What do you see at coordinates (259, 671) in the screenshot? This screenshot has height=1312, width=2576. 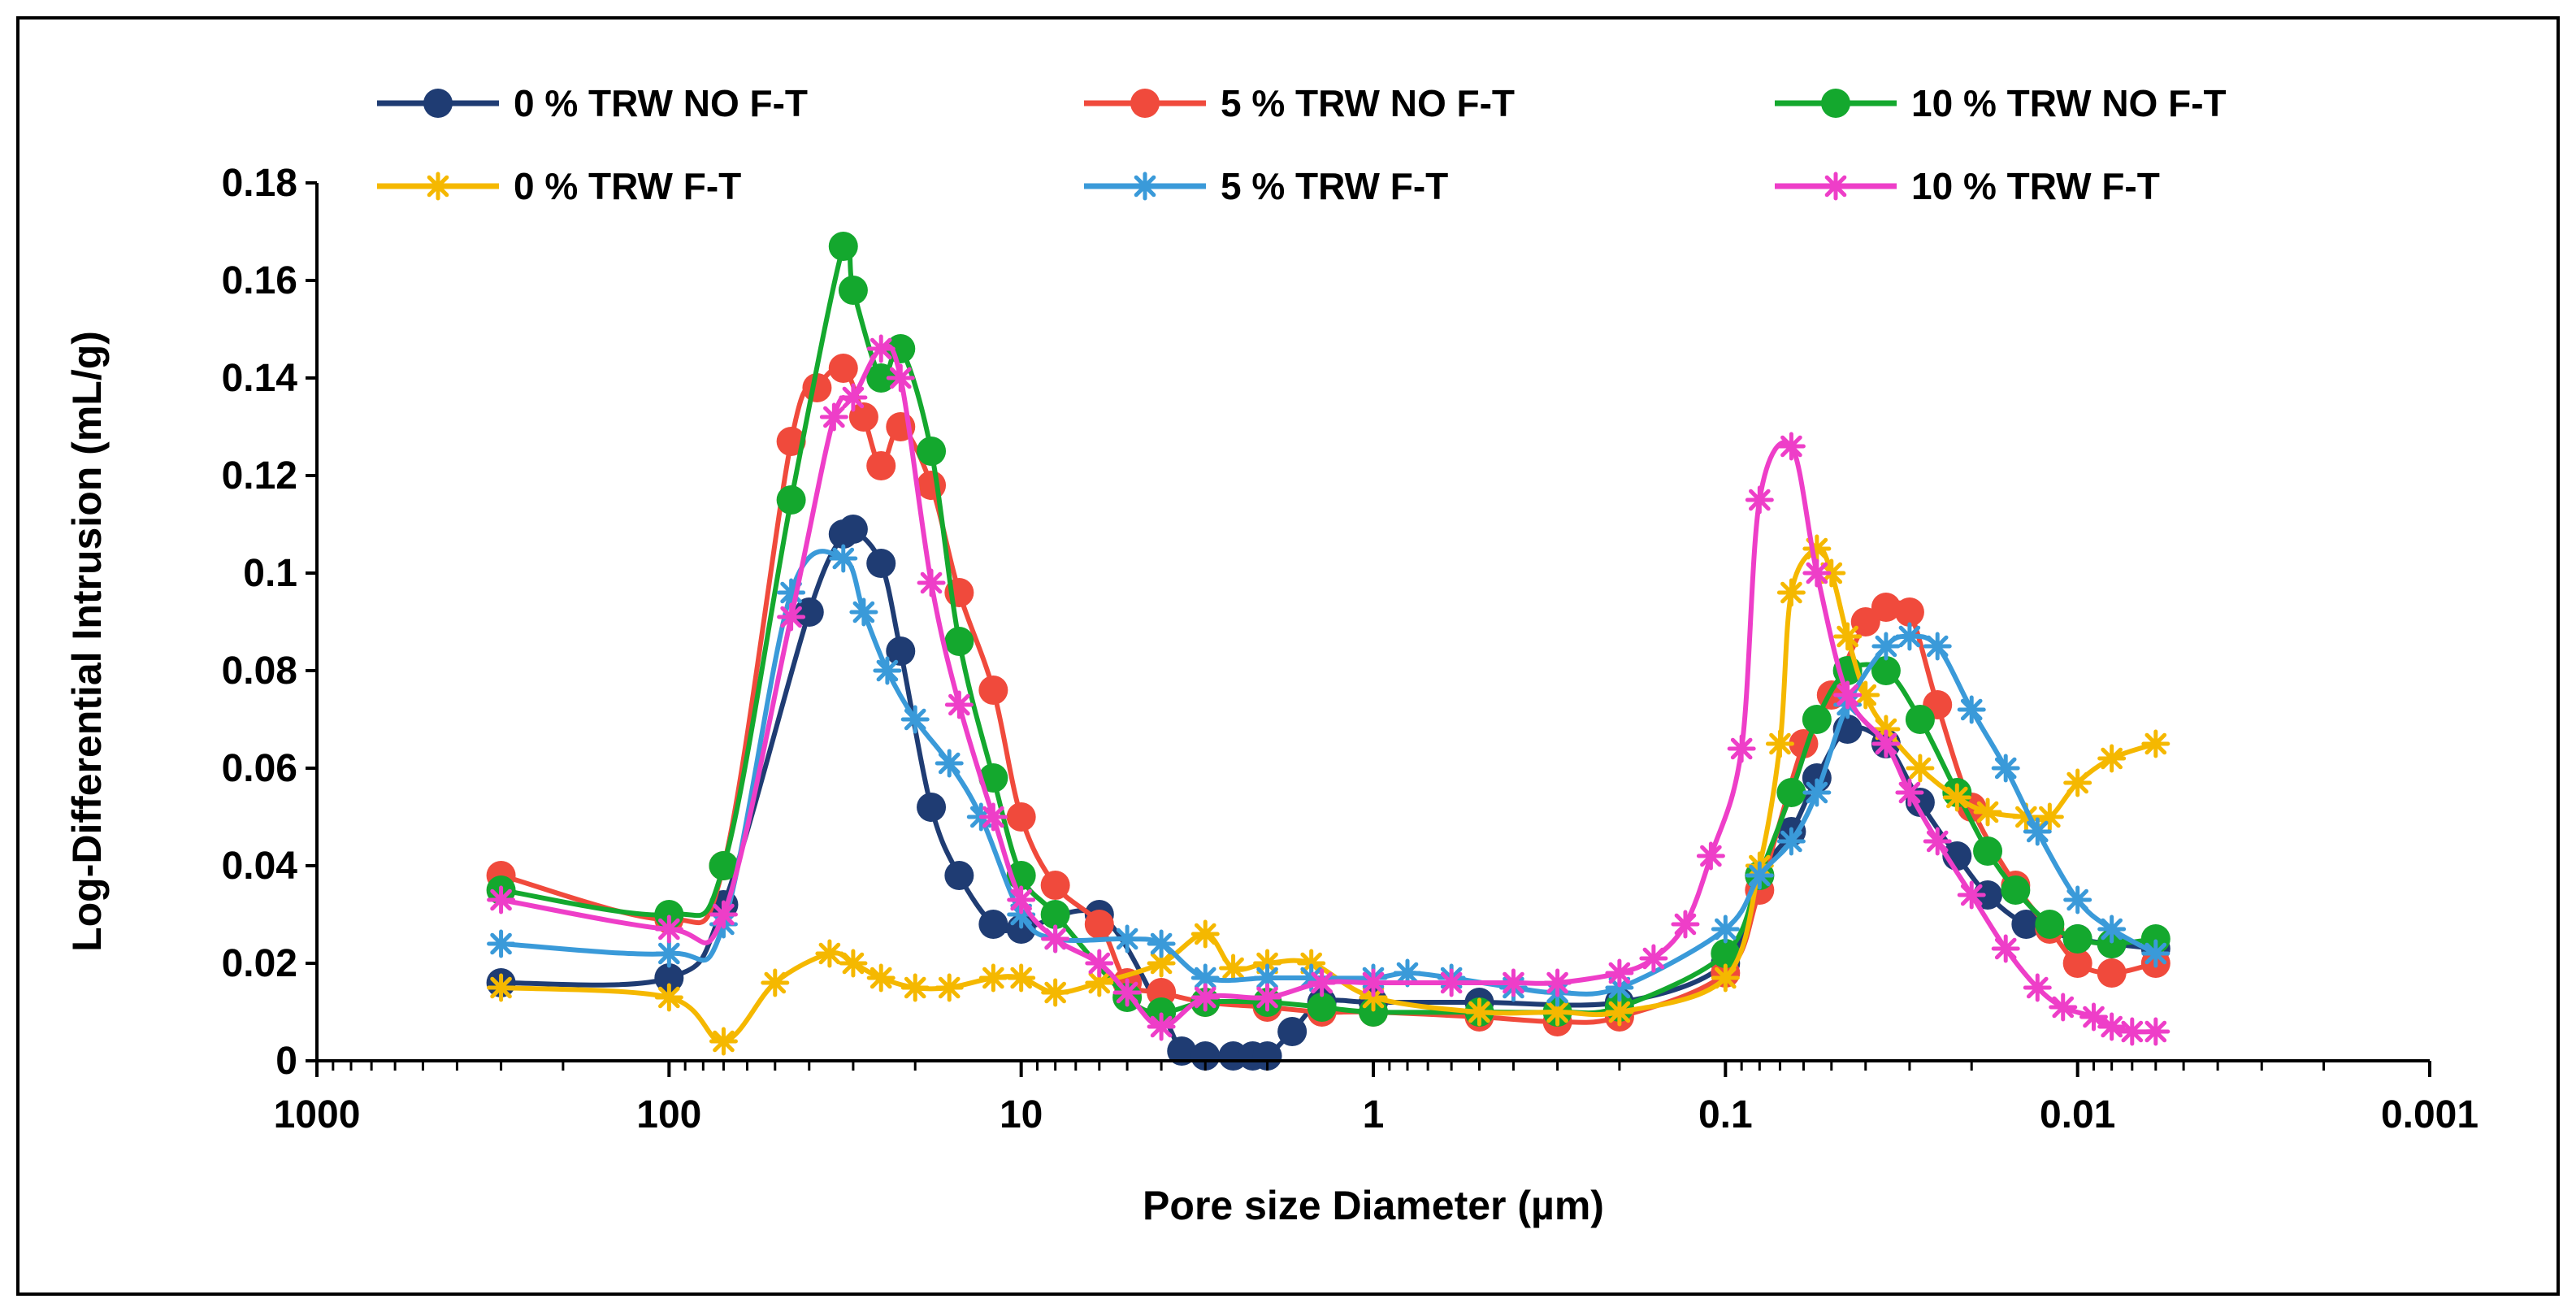 I see `y-tick-label: 0.08` at bounding box center [259, 671].